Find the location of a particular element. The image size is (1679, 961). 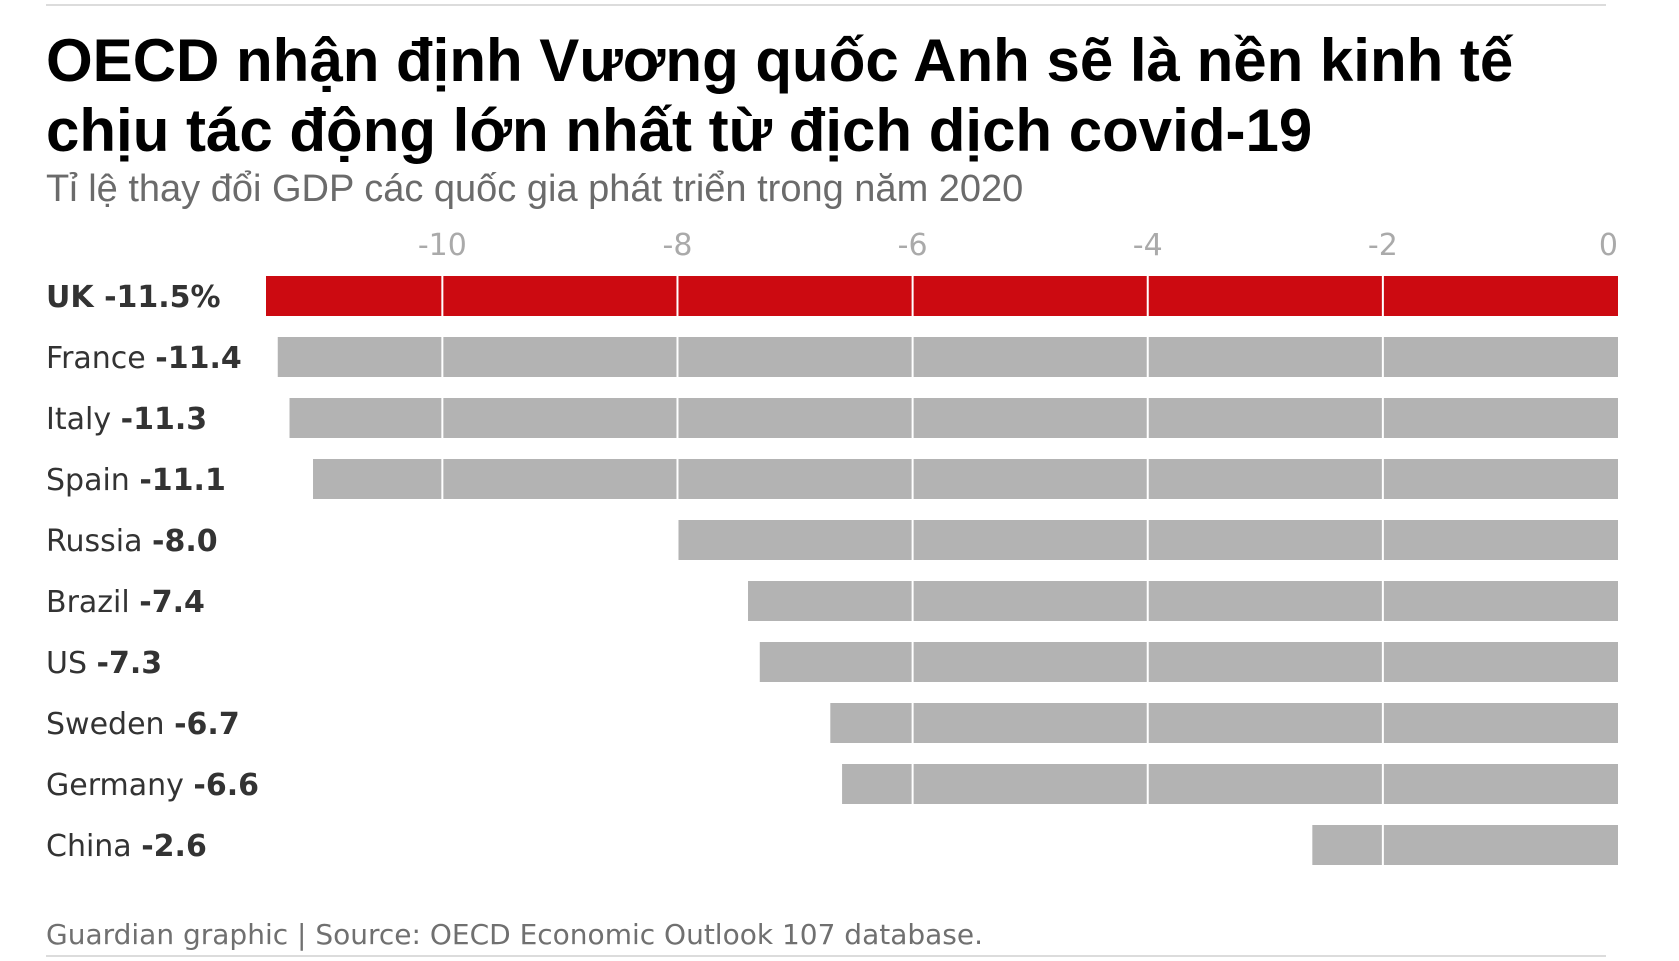

top-rule is located at coordinates (826, 5).